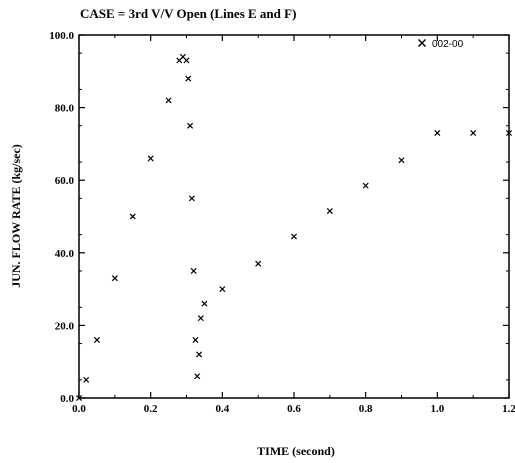 The height and width of the screenshot is (463, 515). Describe the element at coordinates (61, 36) in the screenshot. I see `y-tick-label: 100.0` at that location.